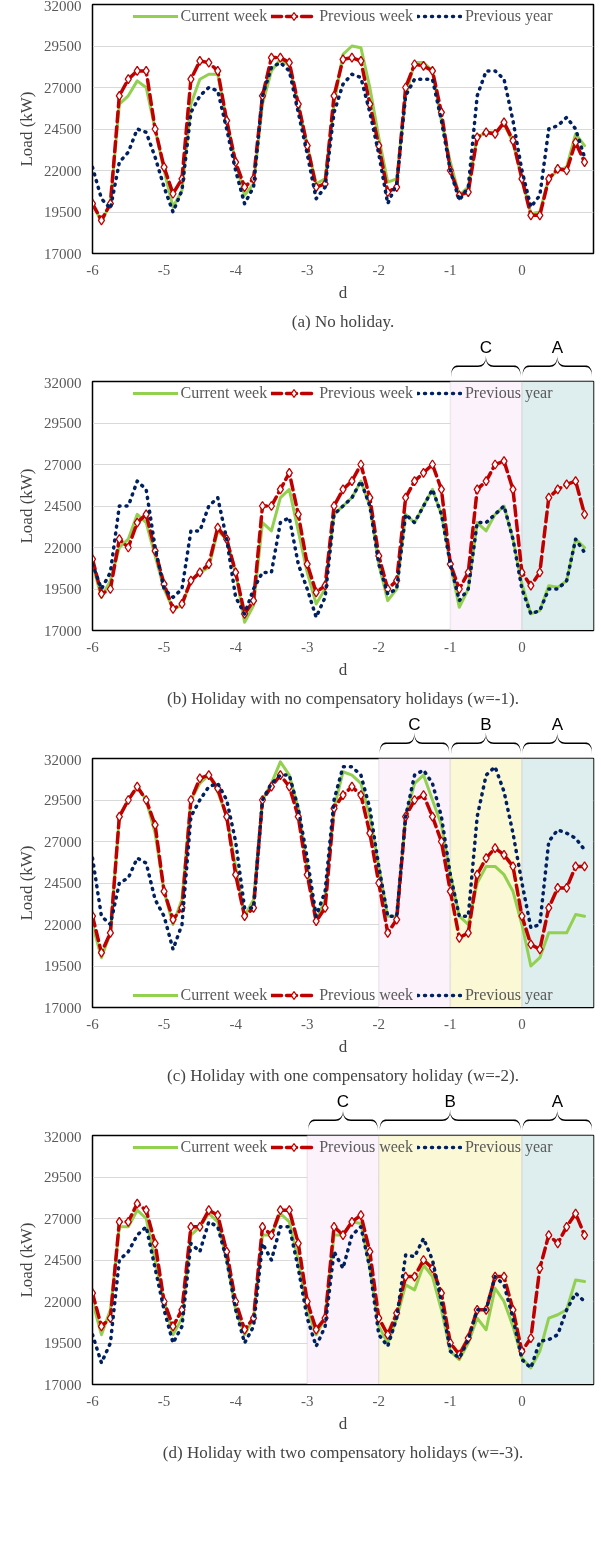 This screenshot has height=1554, width=601. What do you see at coordinates (343, 1075) in the screenshot?
I see `text: (c) Holiday with one compensatory holiday (w=-2).` at bounding box center [343, 1075].